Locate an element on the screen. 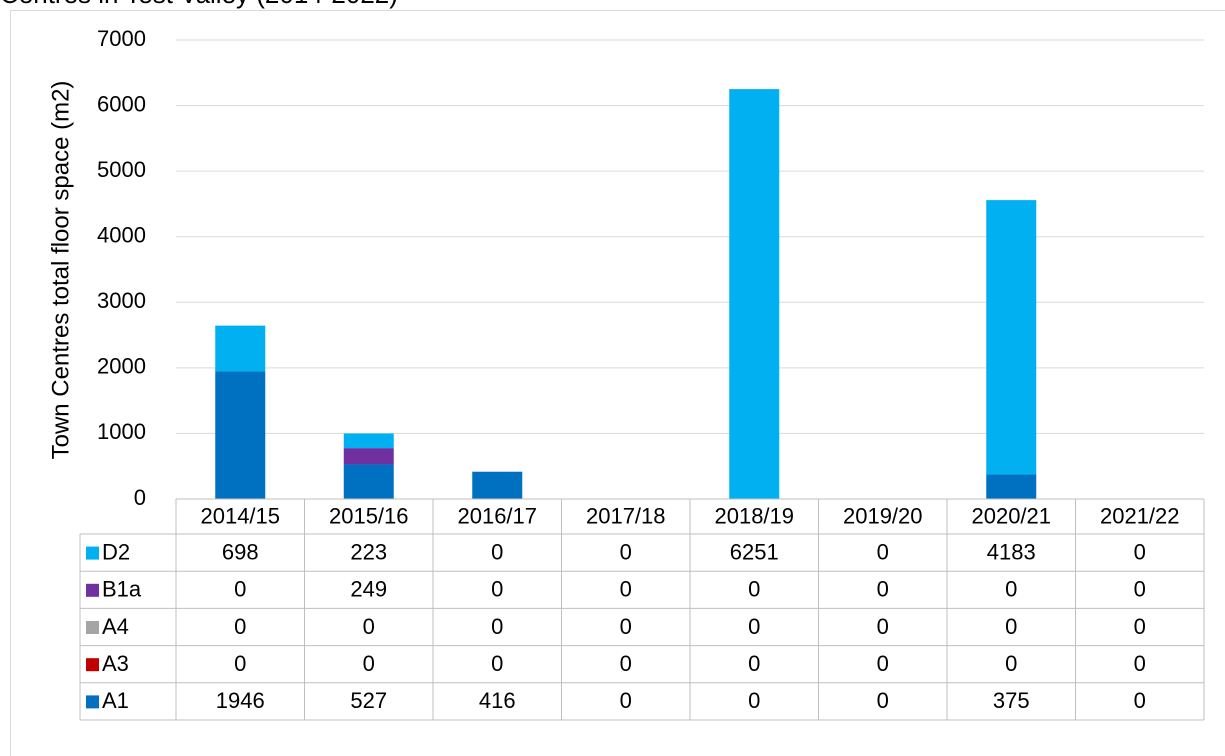 The height and width of the screenshot is (756, 1225). y-tick-label: 2000 is located at coordinates (121, 366).